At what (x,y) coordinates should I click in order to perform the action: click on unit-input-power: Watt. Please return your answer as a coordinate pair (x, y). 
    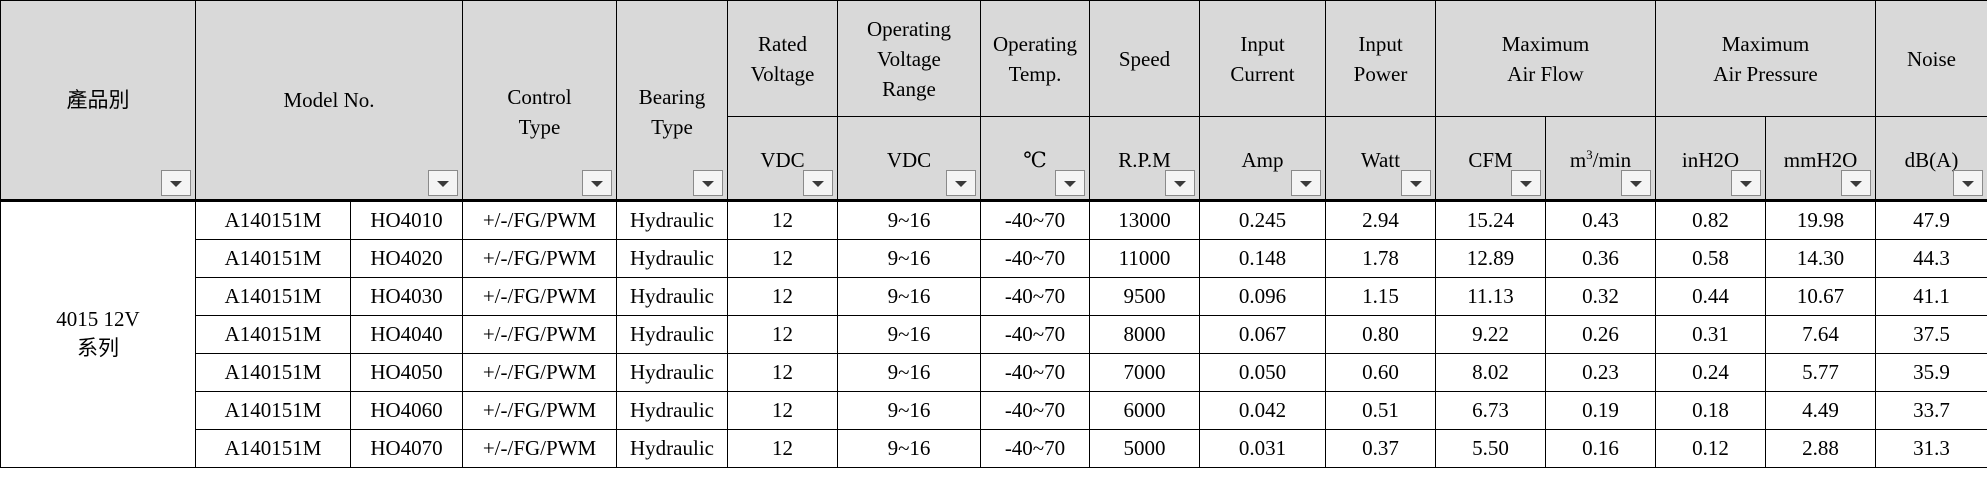
    Looking at the image, I should click on (1380, 158).